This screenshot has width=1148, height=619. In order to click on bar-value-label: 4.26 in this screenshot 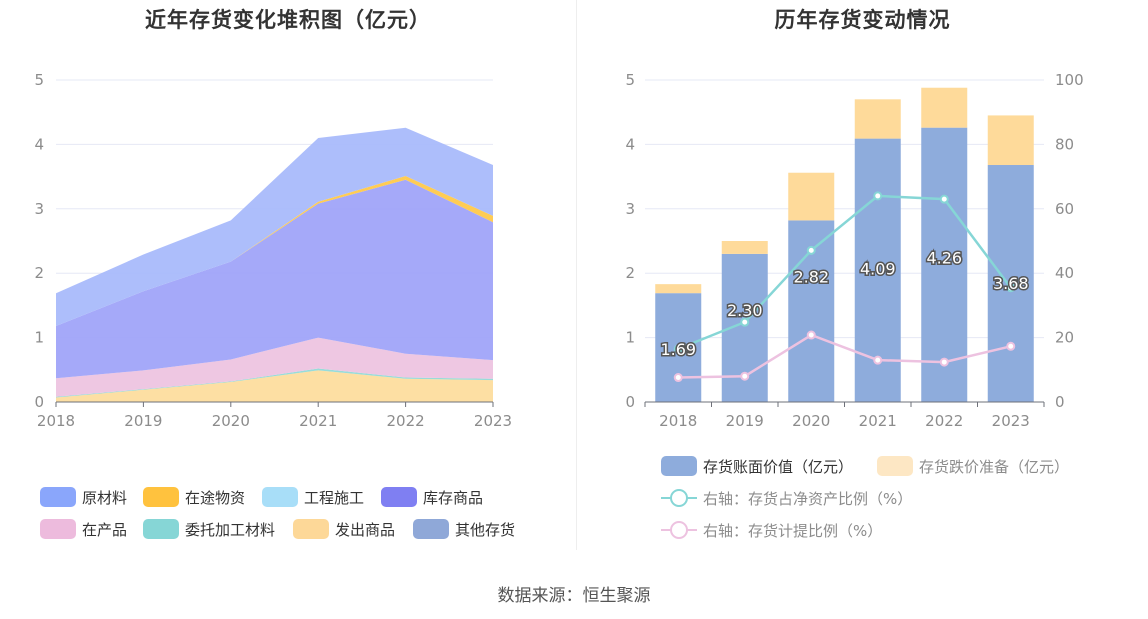, I will do `click(944, 258)`.